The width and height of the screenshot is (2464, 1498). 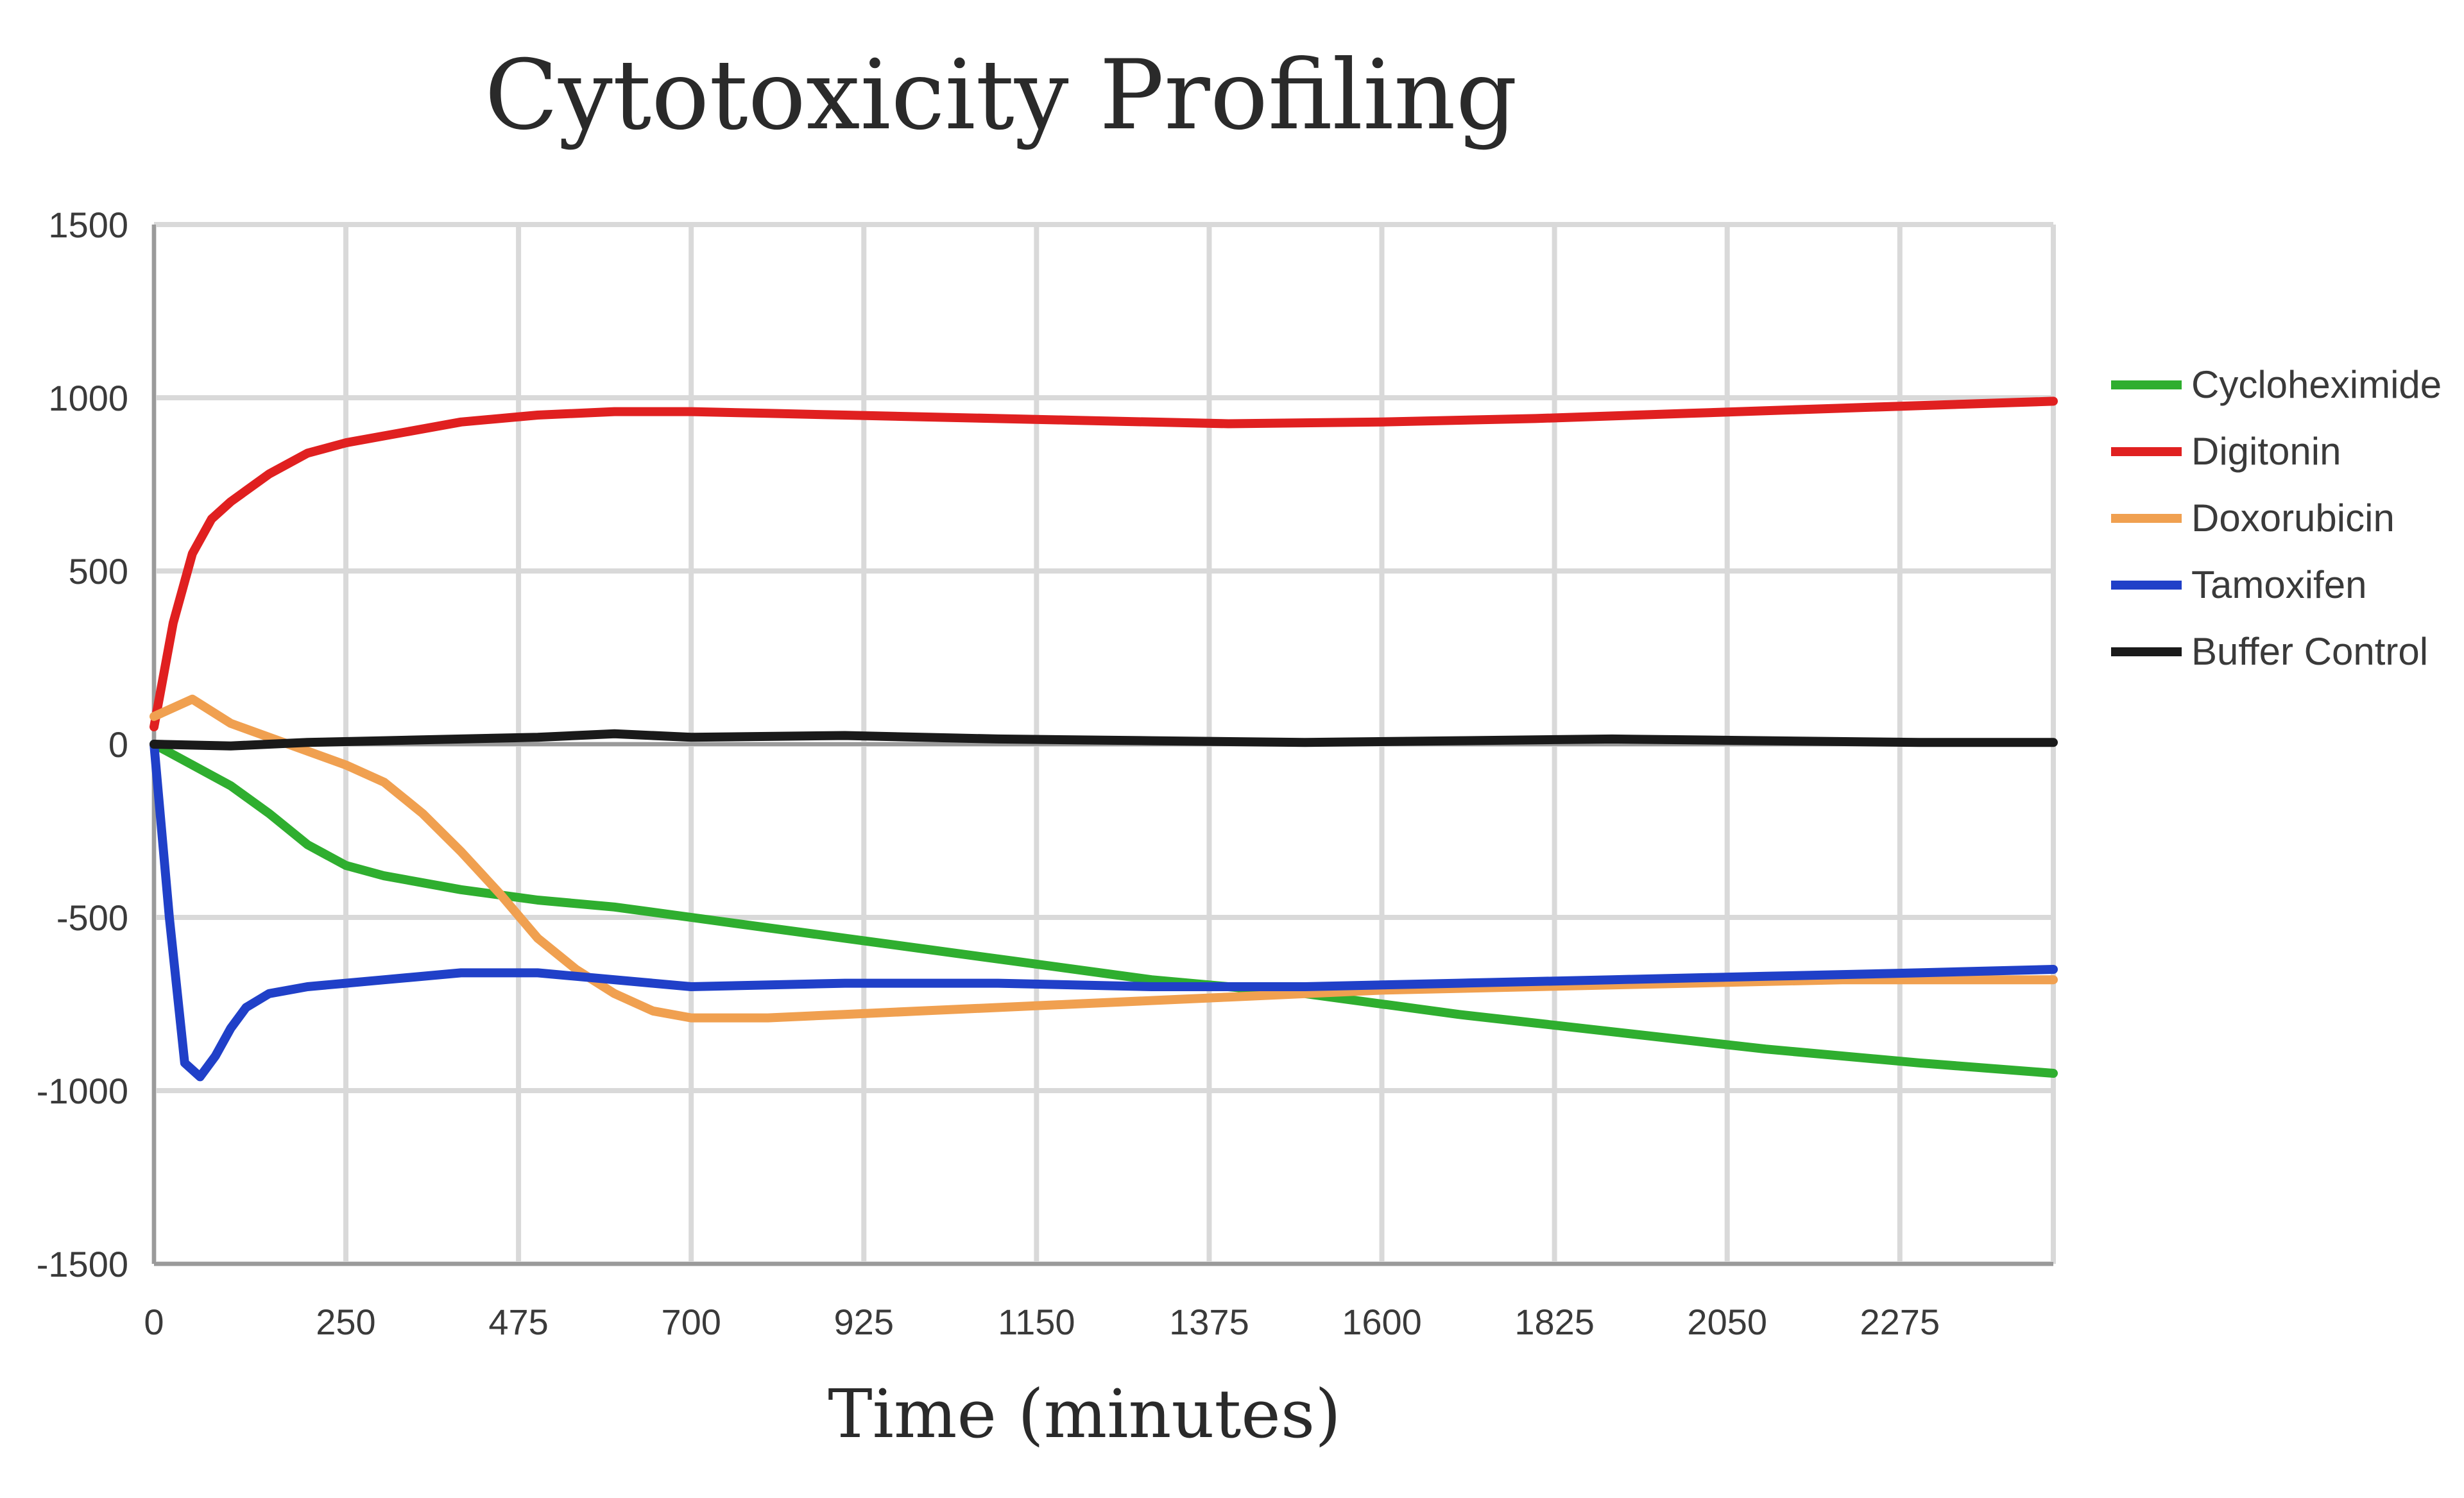 I want to click on y-tick-label: 1500, so click(x=88, y=225).